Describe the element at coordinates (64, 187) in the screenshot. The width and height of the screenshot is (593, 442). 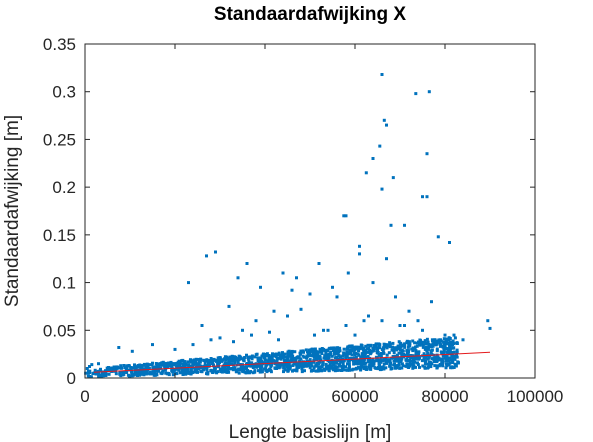
I see `y-tick-label: 0.2` at that location.